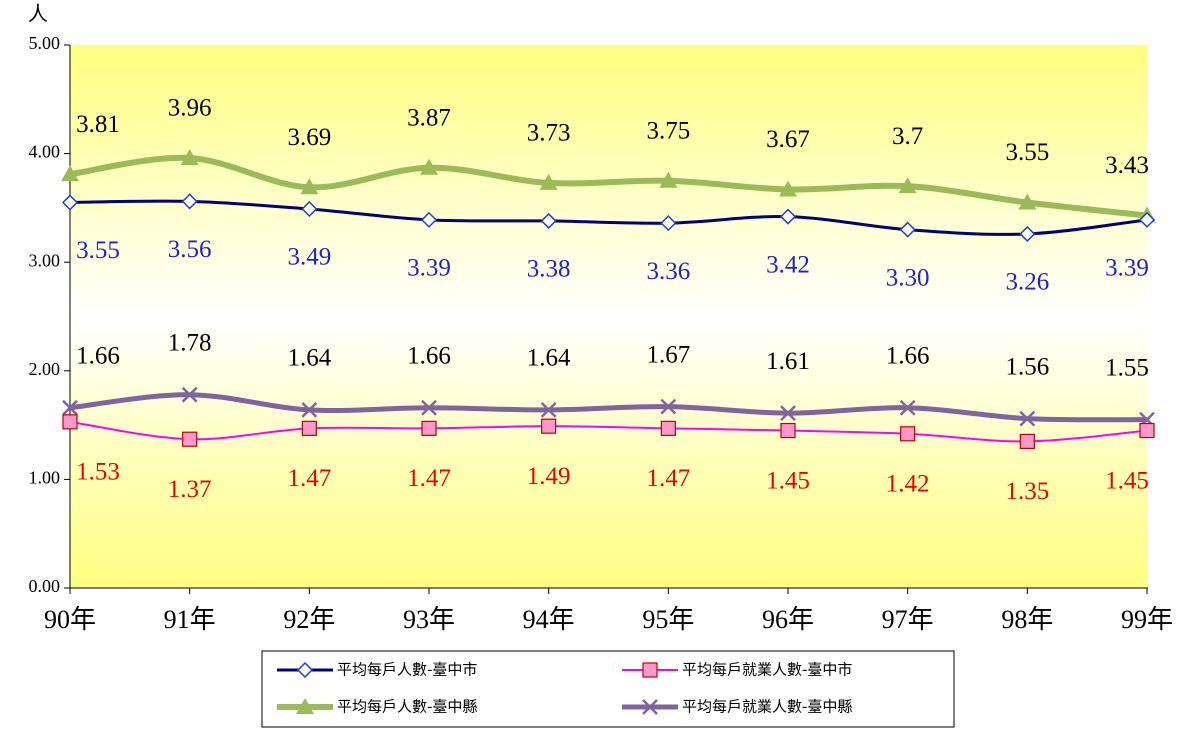  What do you see at coordinates (788, 619) in the screenshot?
I see `x-tick-label: 96年` at bounding box center [788, 619].